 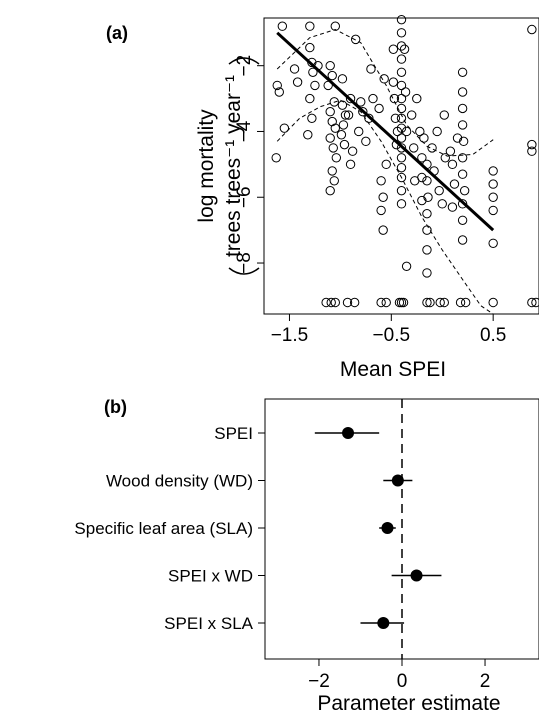 What do you see at coordinates (244, 263) in the screenshot?
I see `y-tick-label: −8` at bounding box center [244, 263].